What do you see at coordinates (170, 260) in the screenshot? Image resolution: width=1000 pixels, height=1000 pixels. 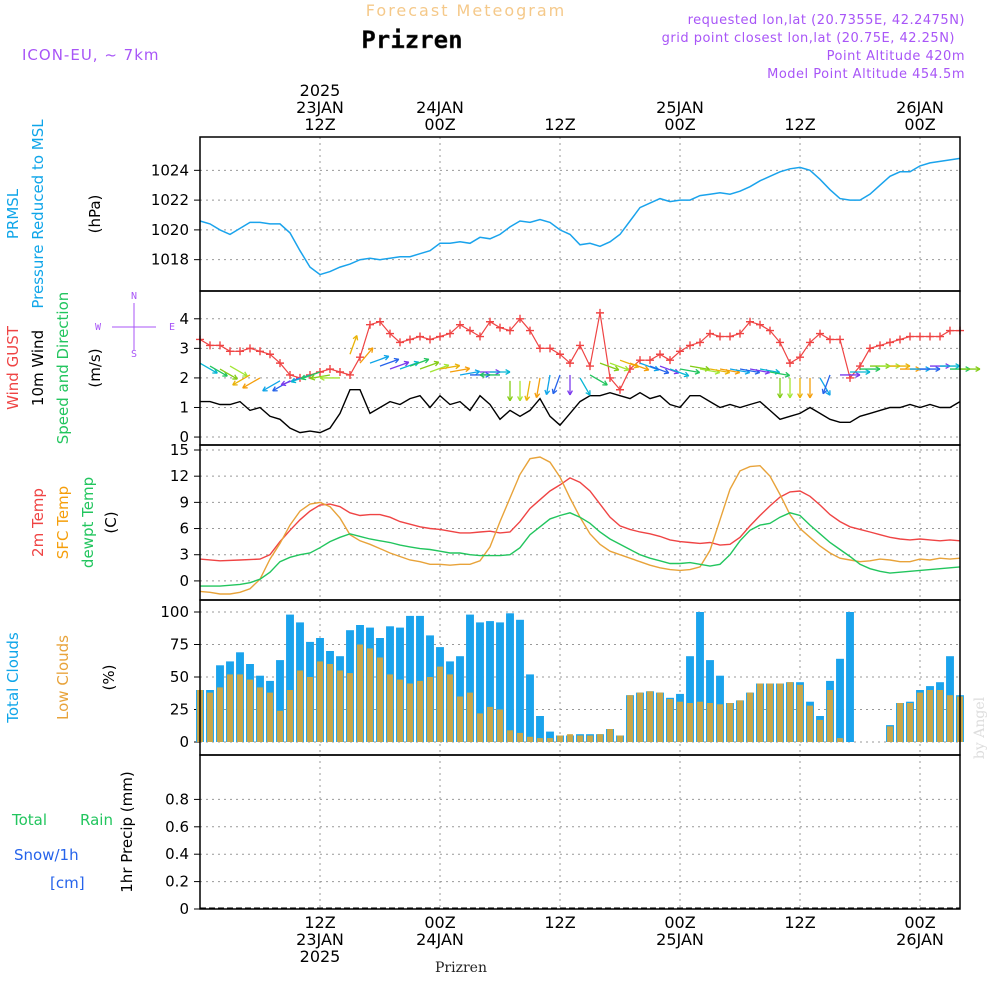 I see `y-tick-label: 1018` at bounding box center [170, 260].